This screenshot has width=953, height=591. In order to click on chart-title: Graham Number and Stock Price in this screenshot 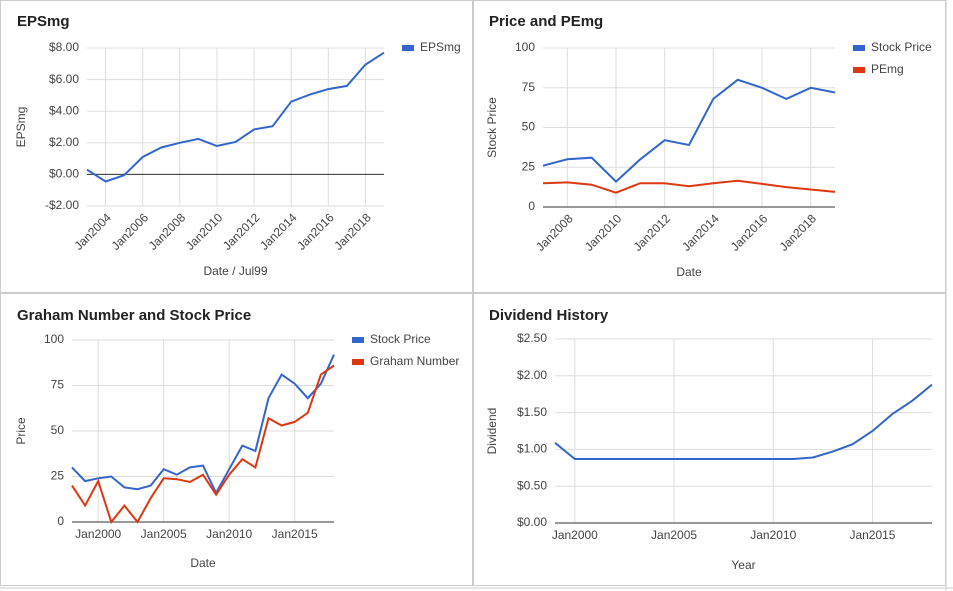, I will do `click(134, 315)`.